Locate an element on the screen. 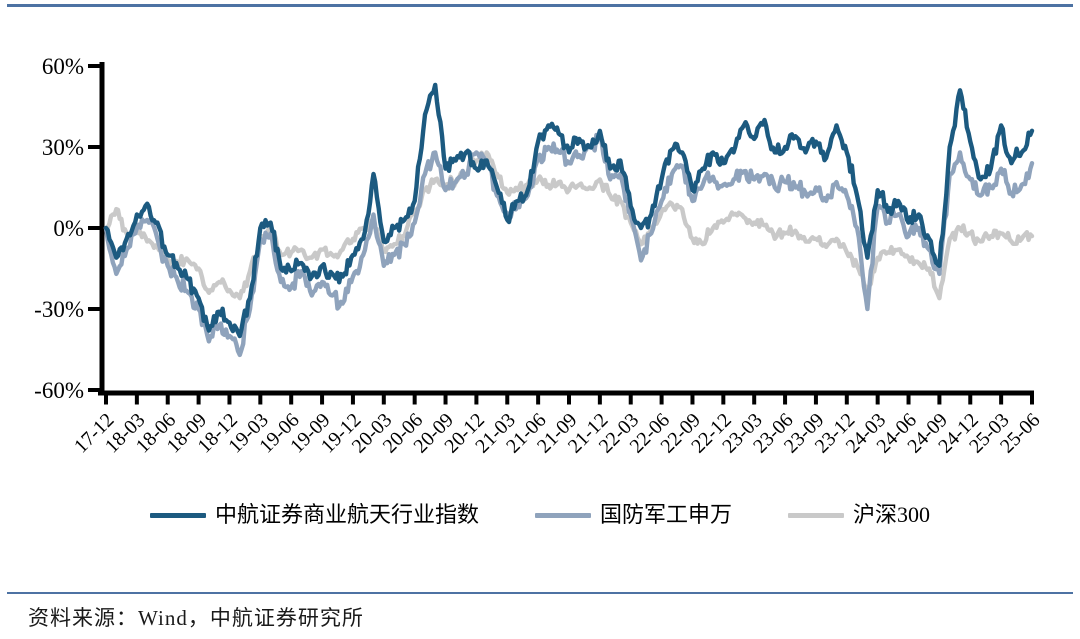 The height and width of the screenshot is (639, 1080). legend-item-csi300: 沪深300 is located at coordinates (859, 515).